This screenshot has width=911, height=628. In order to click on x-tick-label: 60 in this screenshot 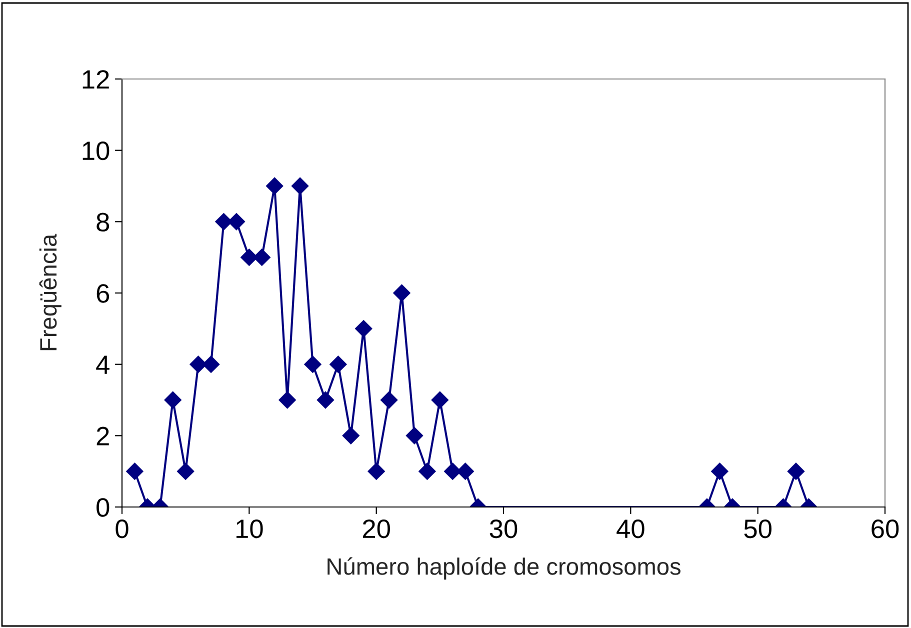, I will do `click(885, 529)`.